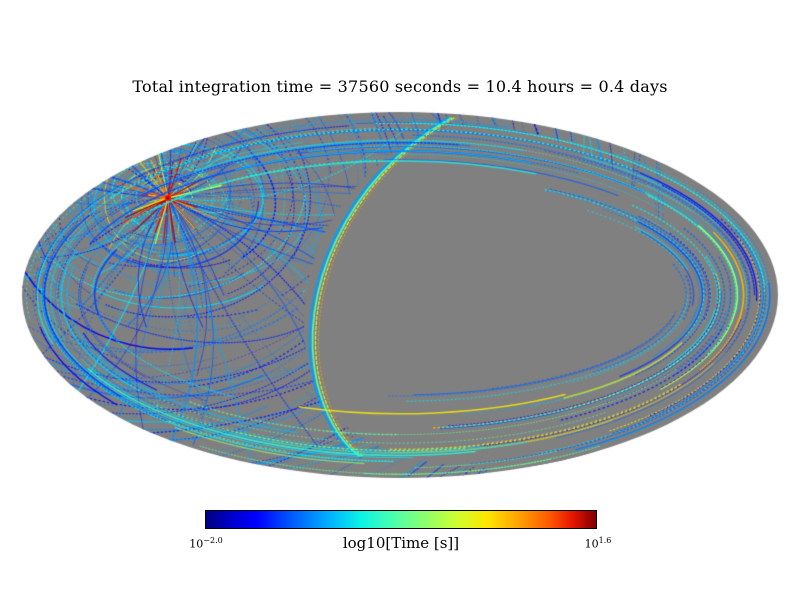  I want to click on min-tick-base: 10, so click(196, 544).